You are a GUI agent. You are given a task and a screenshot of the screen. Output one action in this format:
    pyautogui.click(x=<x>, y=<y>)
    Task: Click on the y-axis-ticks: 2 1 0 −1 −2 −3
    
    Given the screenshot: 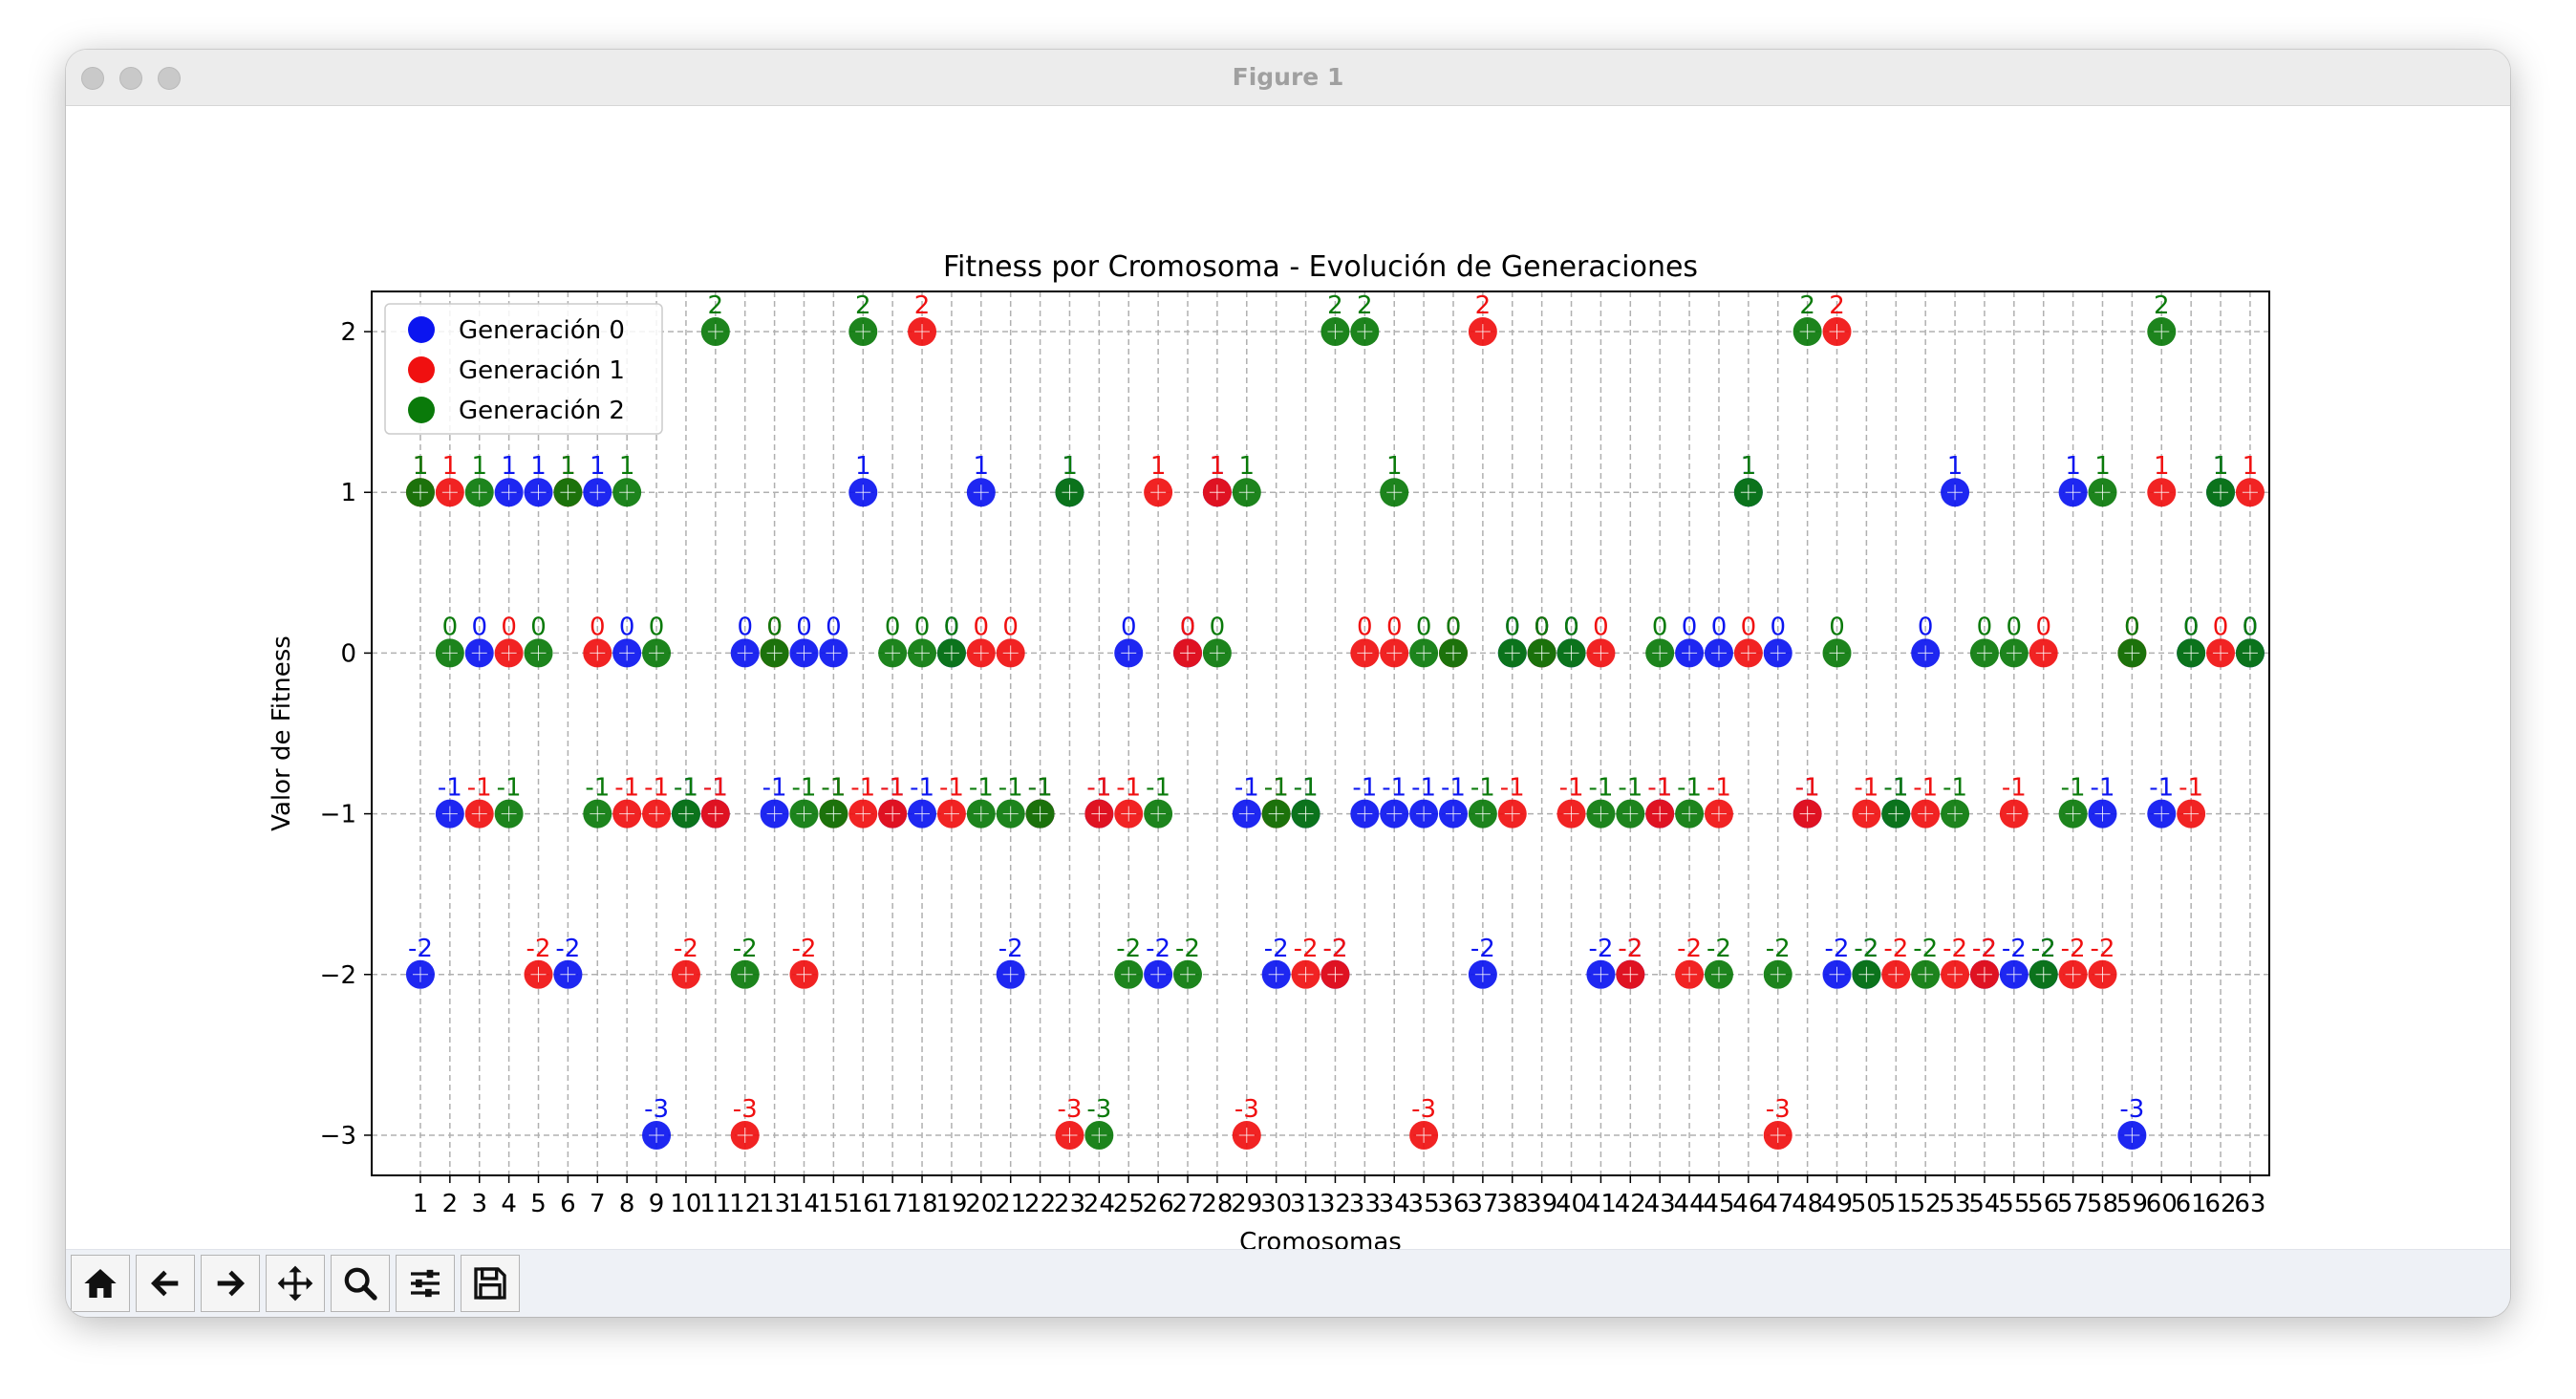 What is the action you would take?
    pyautogui.click(x=346, y=734)
    